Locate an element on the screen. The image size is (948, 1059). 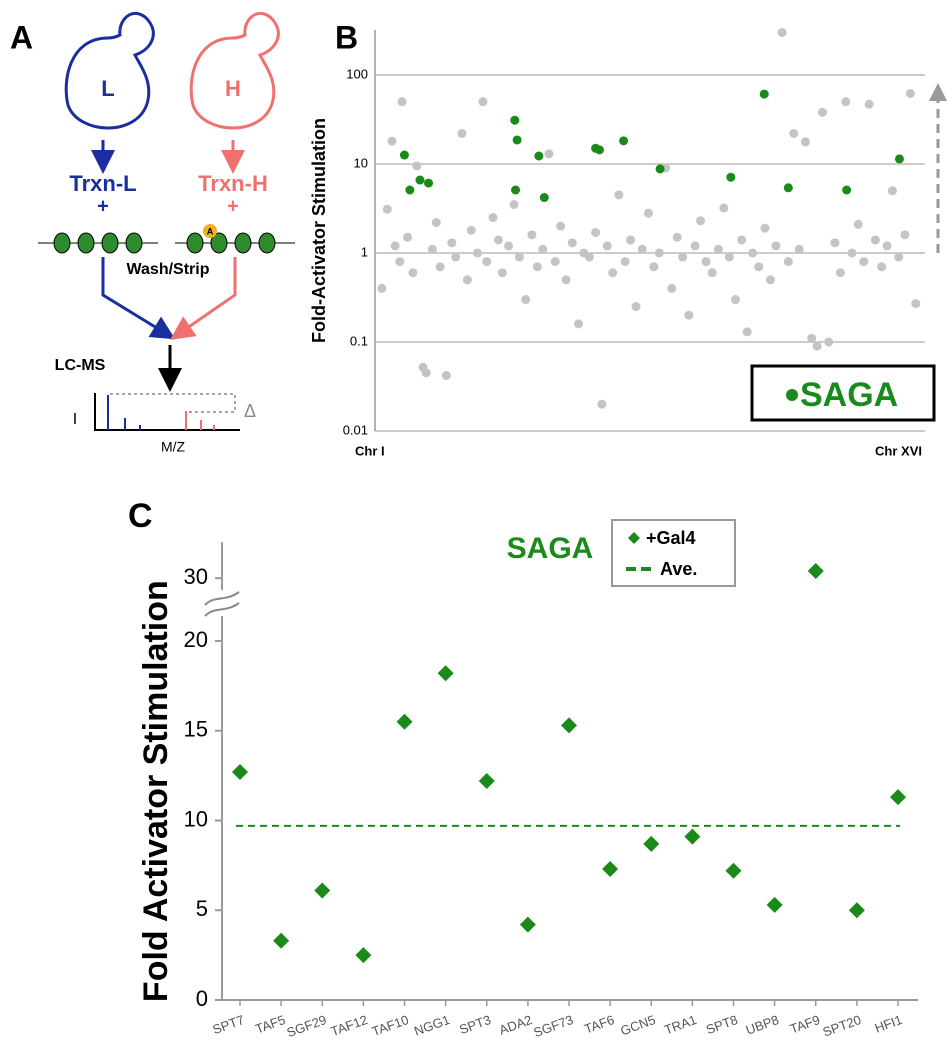
y-tick-label: 5 is located at coordinates (202, 908).